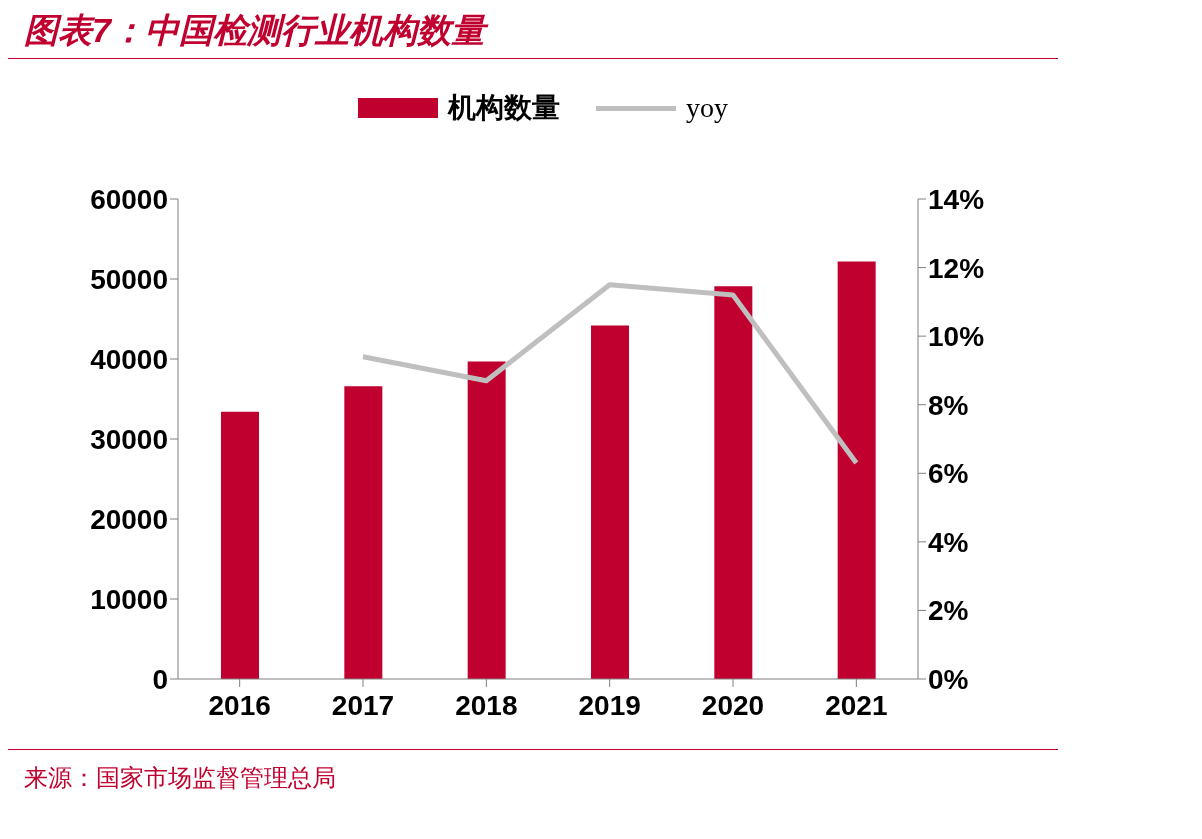 This screenshot has height=839, width=1202. I want to click on x-tick-label: 2016, so click(239, 705).